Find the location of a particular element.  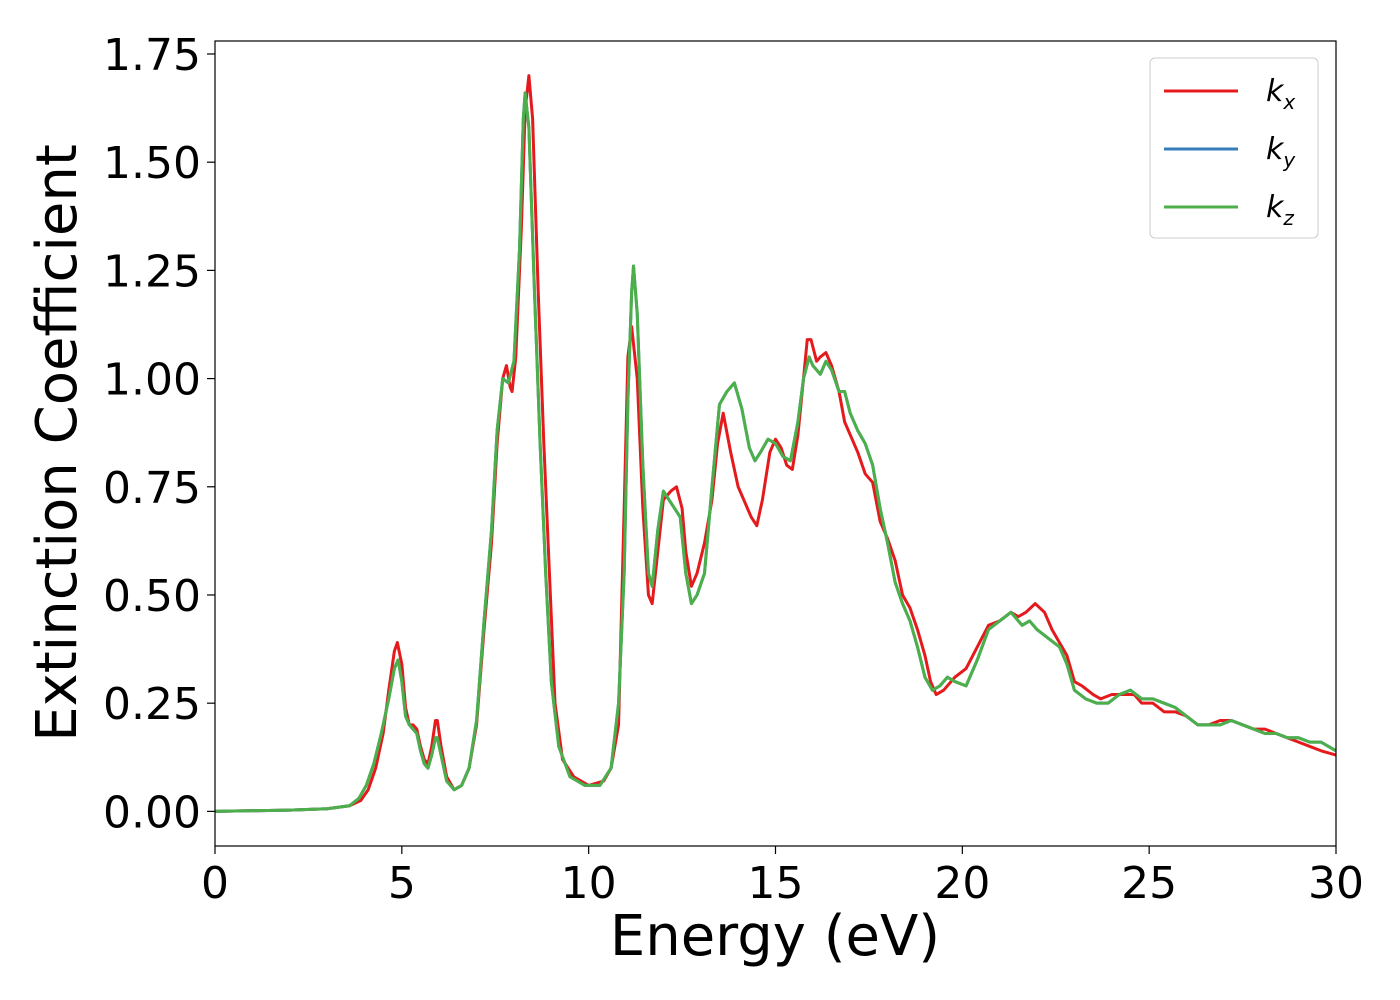

y-axis-label: Extinction Coefficient is located at coordinates (57, 443).